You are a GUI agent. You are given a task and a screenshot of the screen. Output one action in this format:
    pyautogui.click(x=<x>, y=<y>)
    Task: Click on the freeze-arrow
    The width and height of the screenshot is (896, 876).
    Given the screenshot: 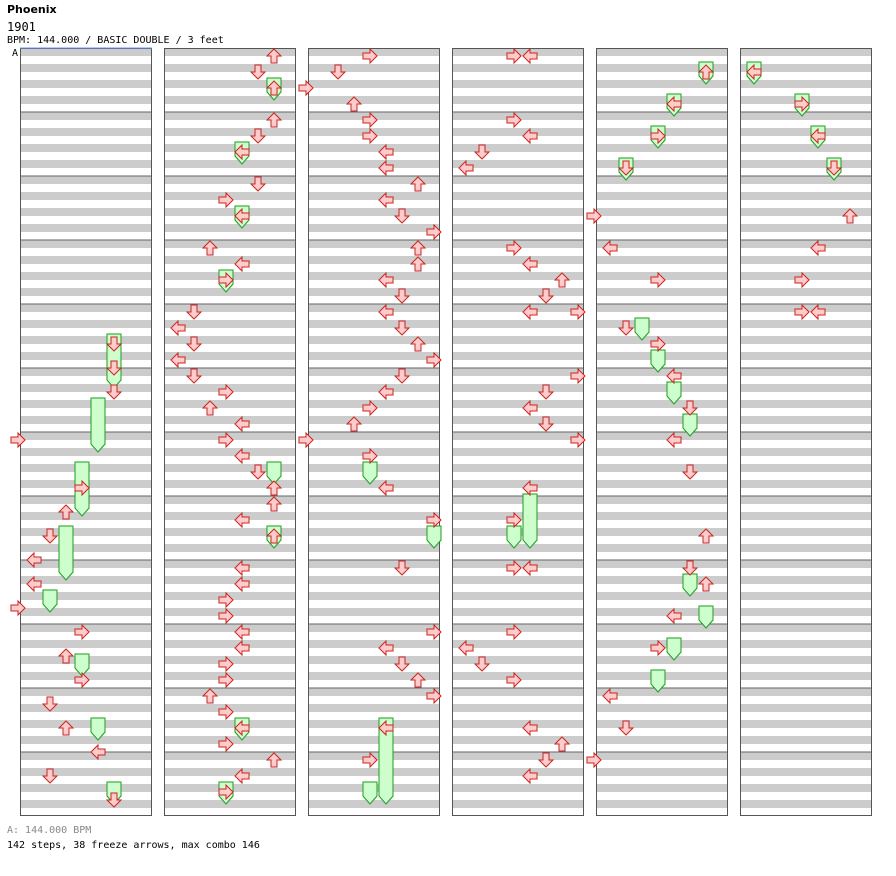 What is the action you would take?
    pyautogui.click(x=514, y=537)
    